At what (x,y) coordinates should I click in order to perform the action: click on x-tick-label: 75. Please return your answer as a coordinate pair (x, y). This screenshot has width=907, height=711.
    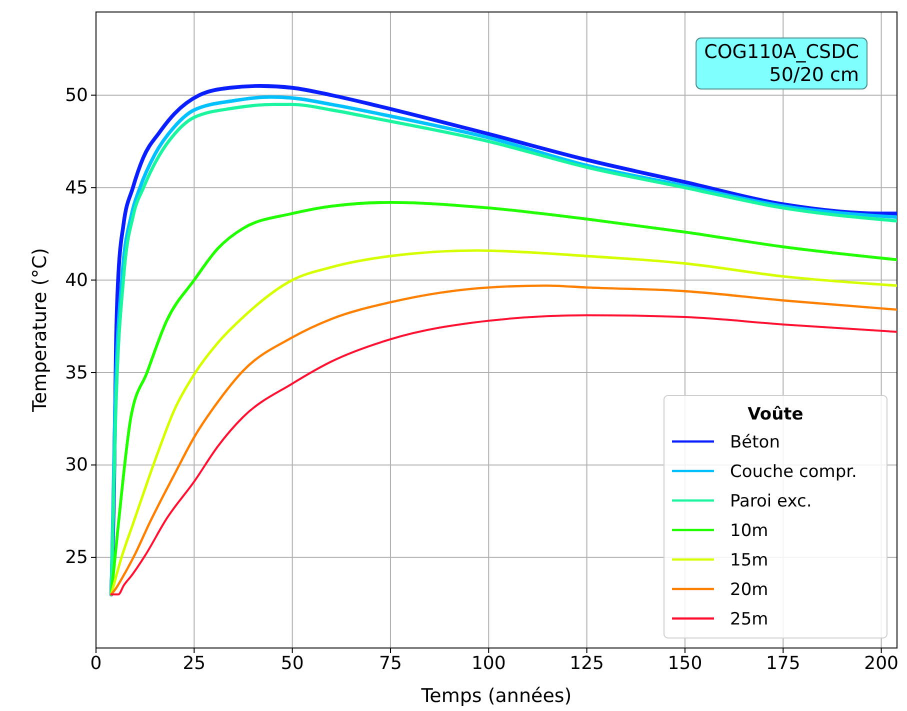
    Looking at the image, I should click on (390, 663).